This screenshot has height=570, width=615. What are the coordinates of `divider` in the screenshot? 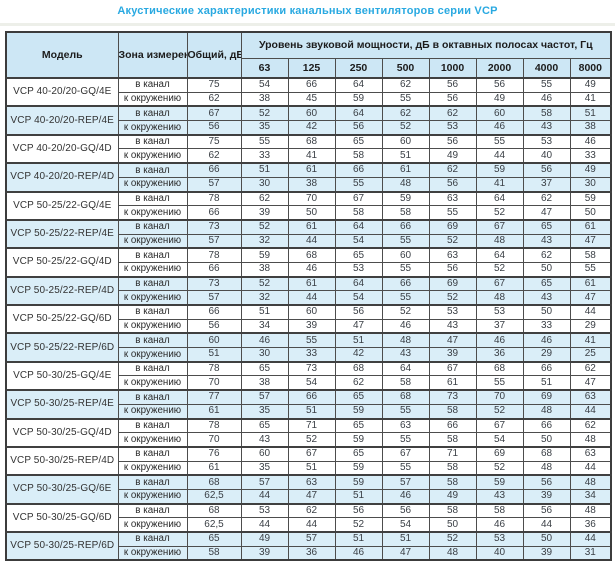 It's located at (307, 24).